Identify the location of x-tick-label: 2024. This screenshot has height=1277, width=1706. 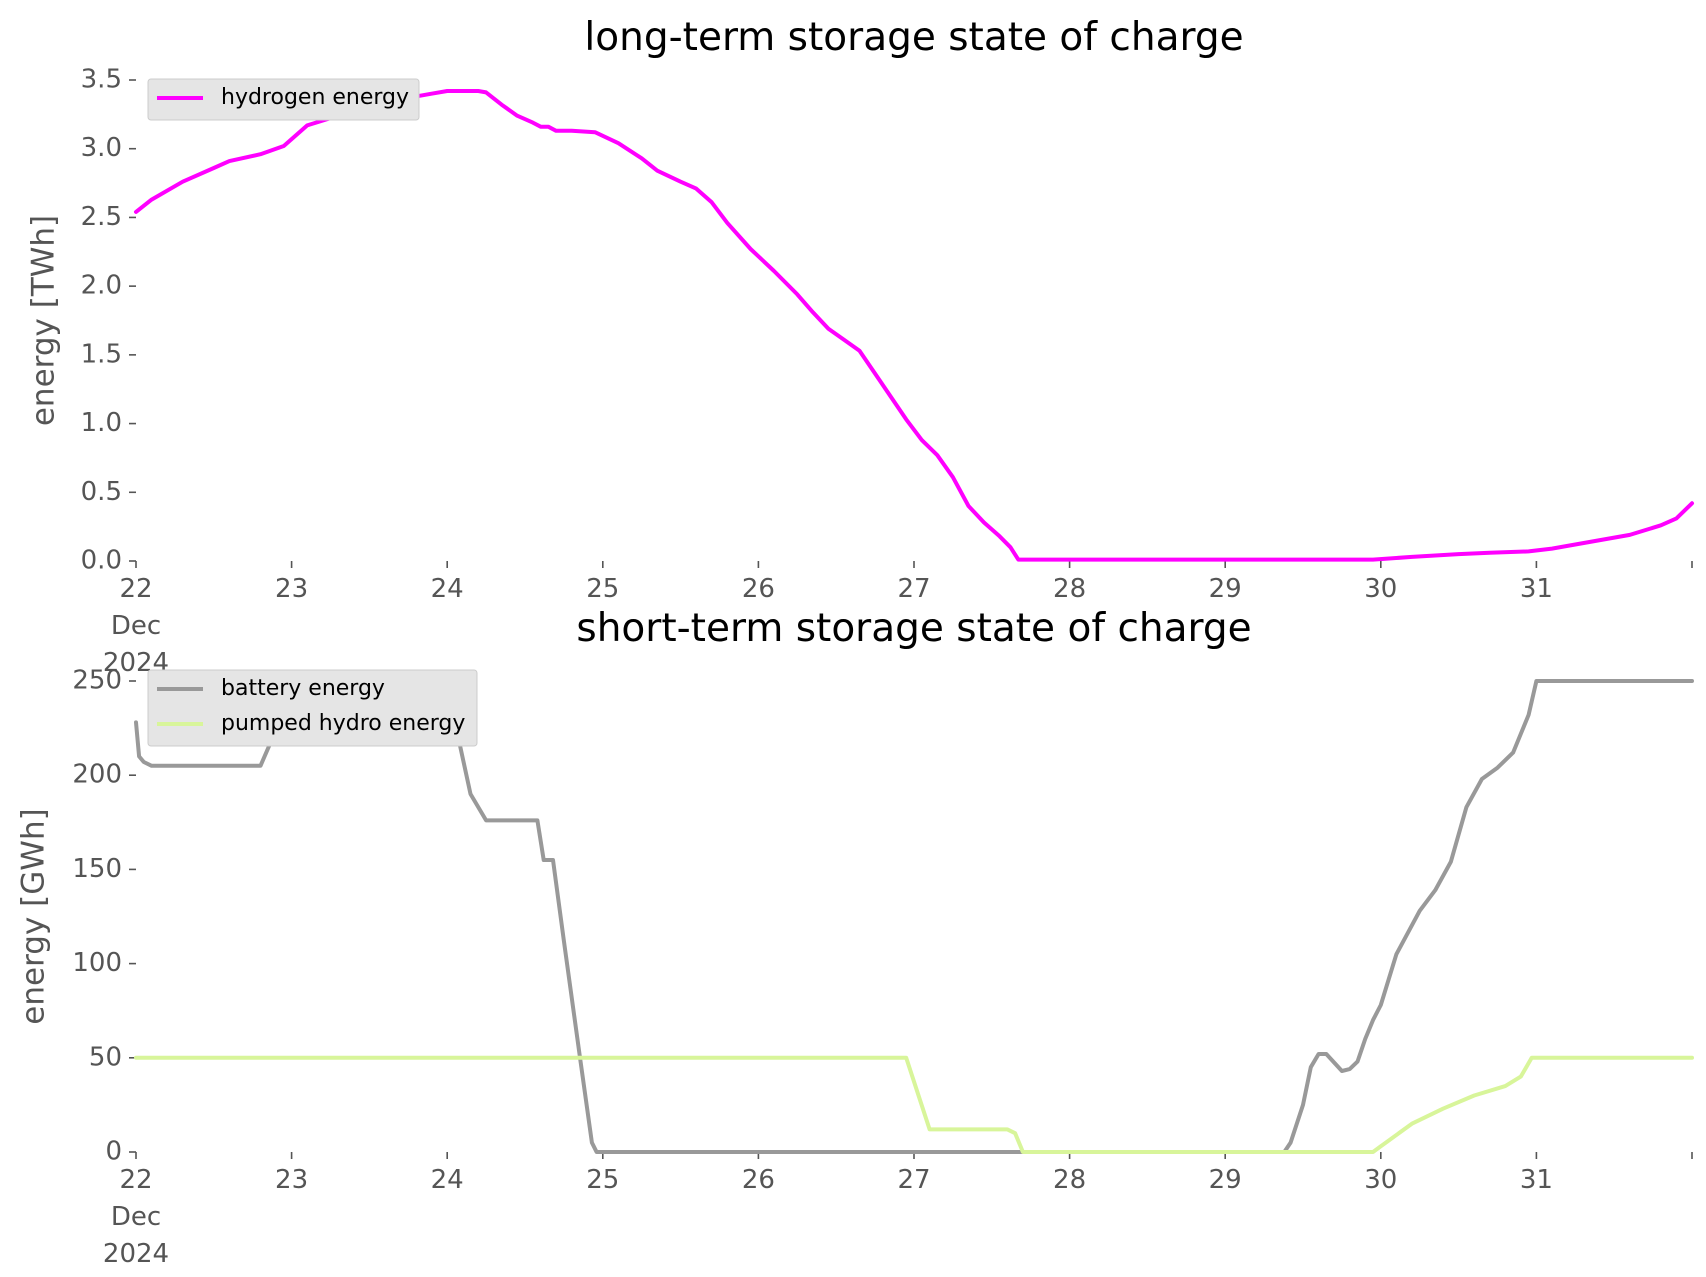
(136, 1254).